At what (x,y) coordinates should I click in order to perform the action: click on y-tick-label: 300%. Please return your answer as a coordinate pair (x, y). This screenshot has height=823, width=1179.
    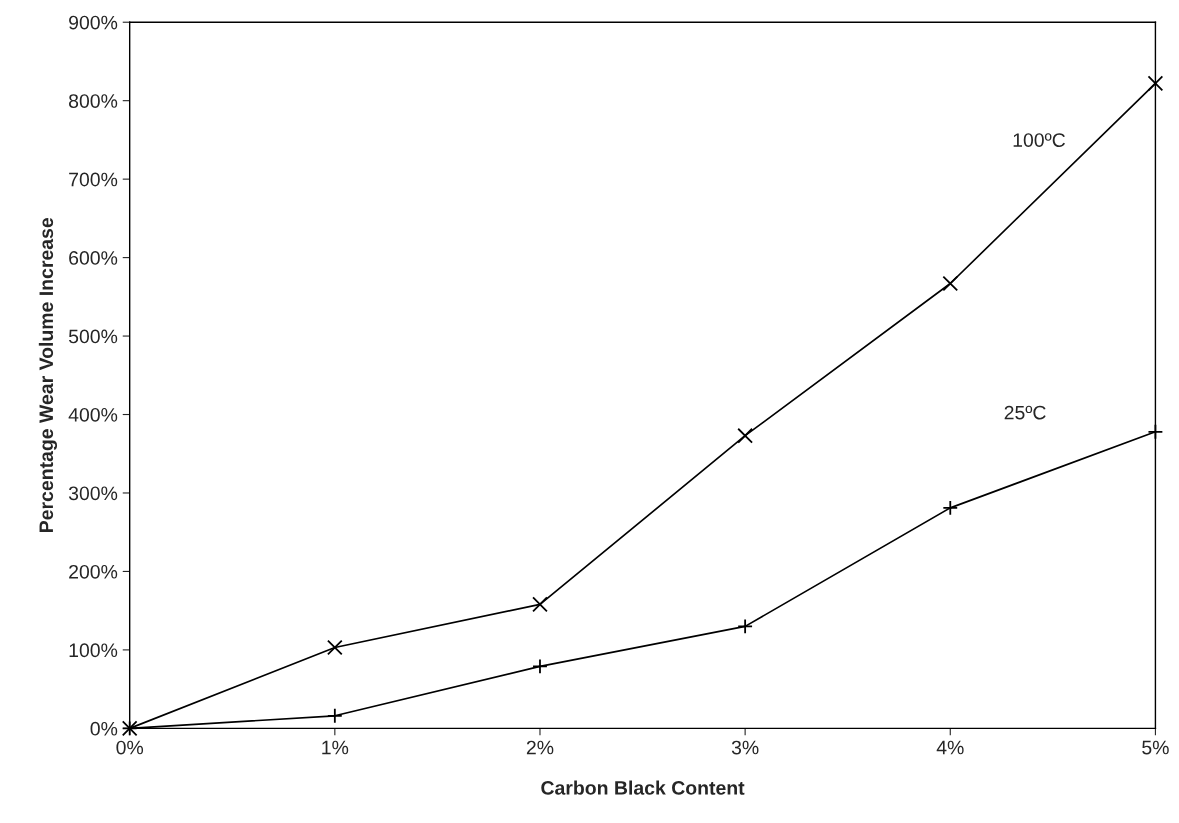
    Looking at the image, I should click on (93, 493).